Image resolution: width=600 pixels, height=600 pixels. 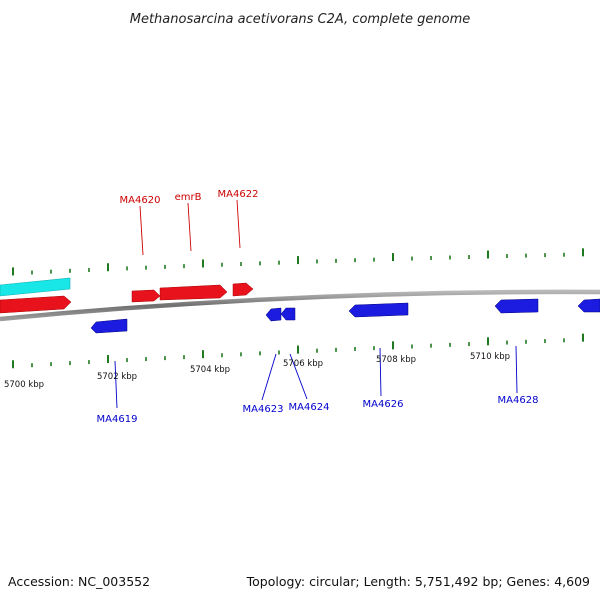 I want to click on gene-label-ma4626: MA4626, so click(x=383, y=404).